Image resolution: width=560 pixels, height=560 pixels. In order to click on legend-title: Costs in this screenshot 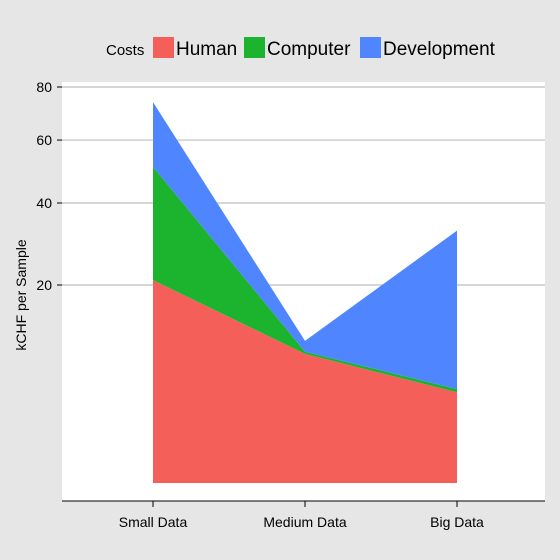, I will do `click(125, 50)`.